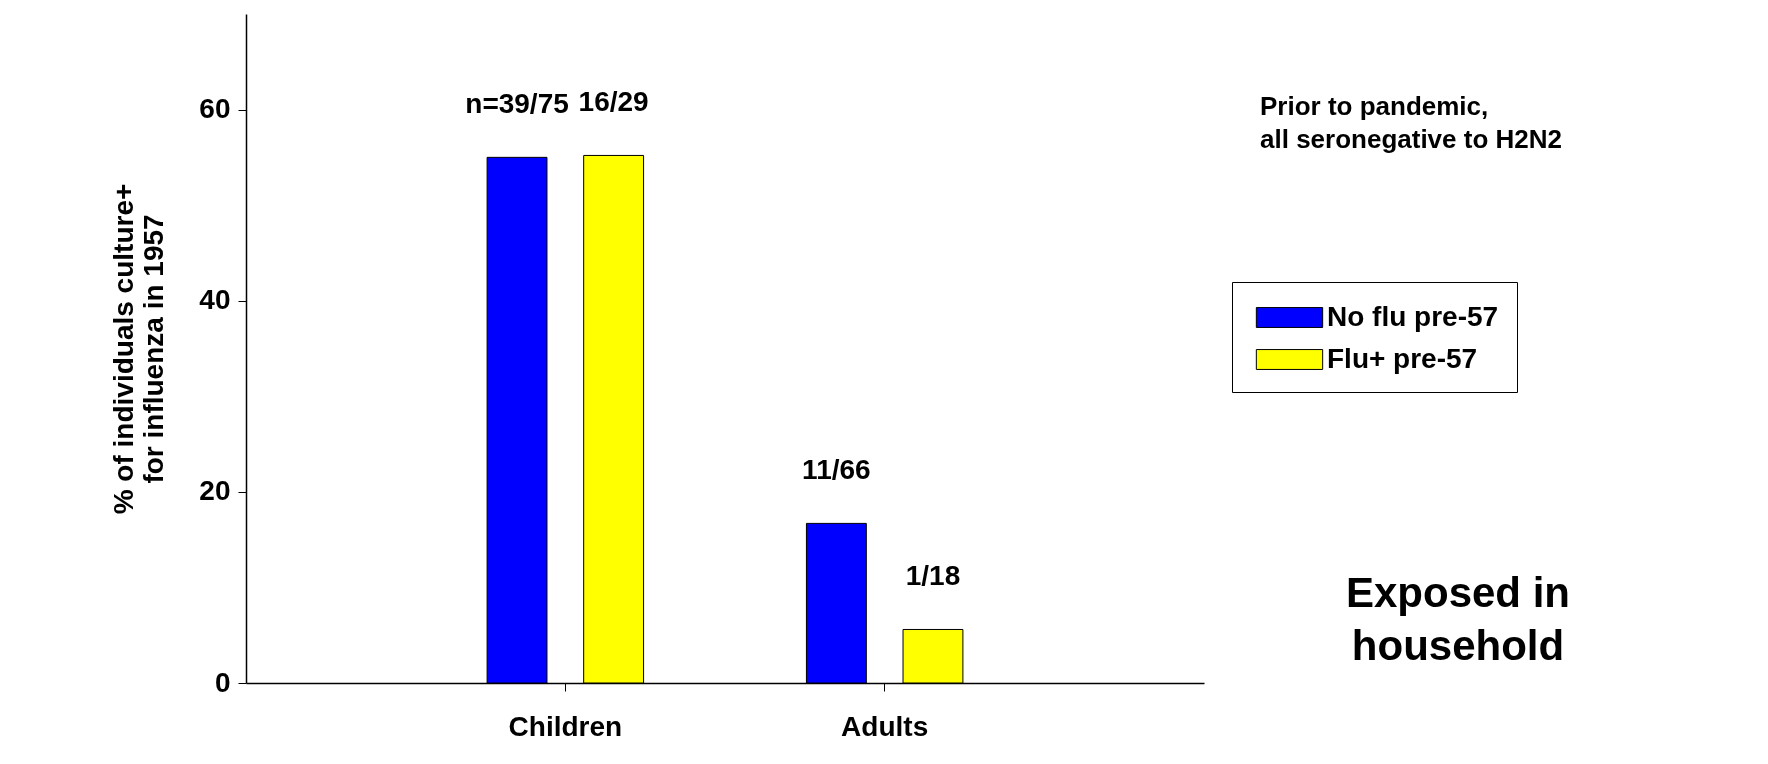 This screenshot has width=1768, height=764. I want to click on data-label: 1/18, so click(933, 576).